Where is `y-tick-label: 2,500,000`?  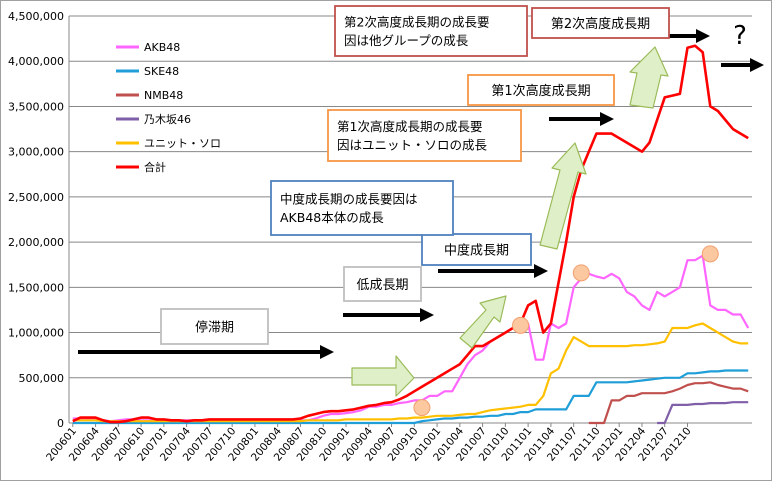
y-tick-label: 2,500,000 is located at coordinates (36, 197).